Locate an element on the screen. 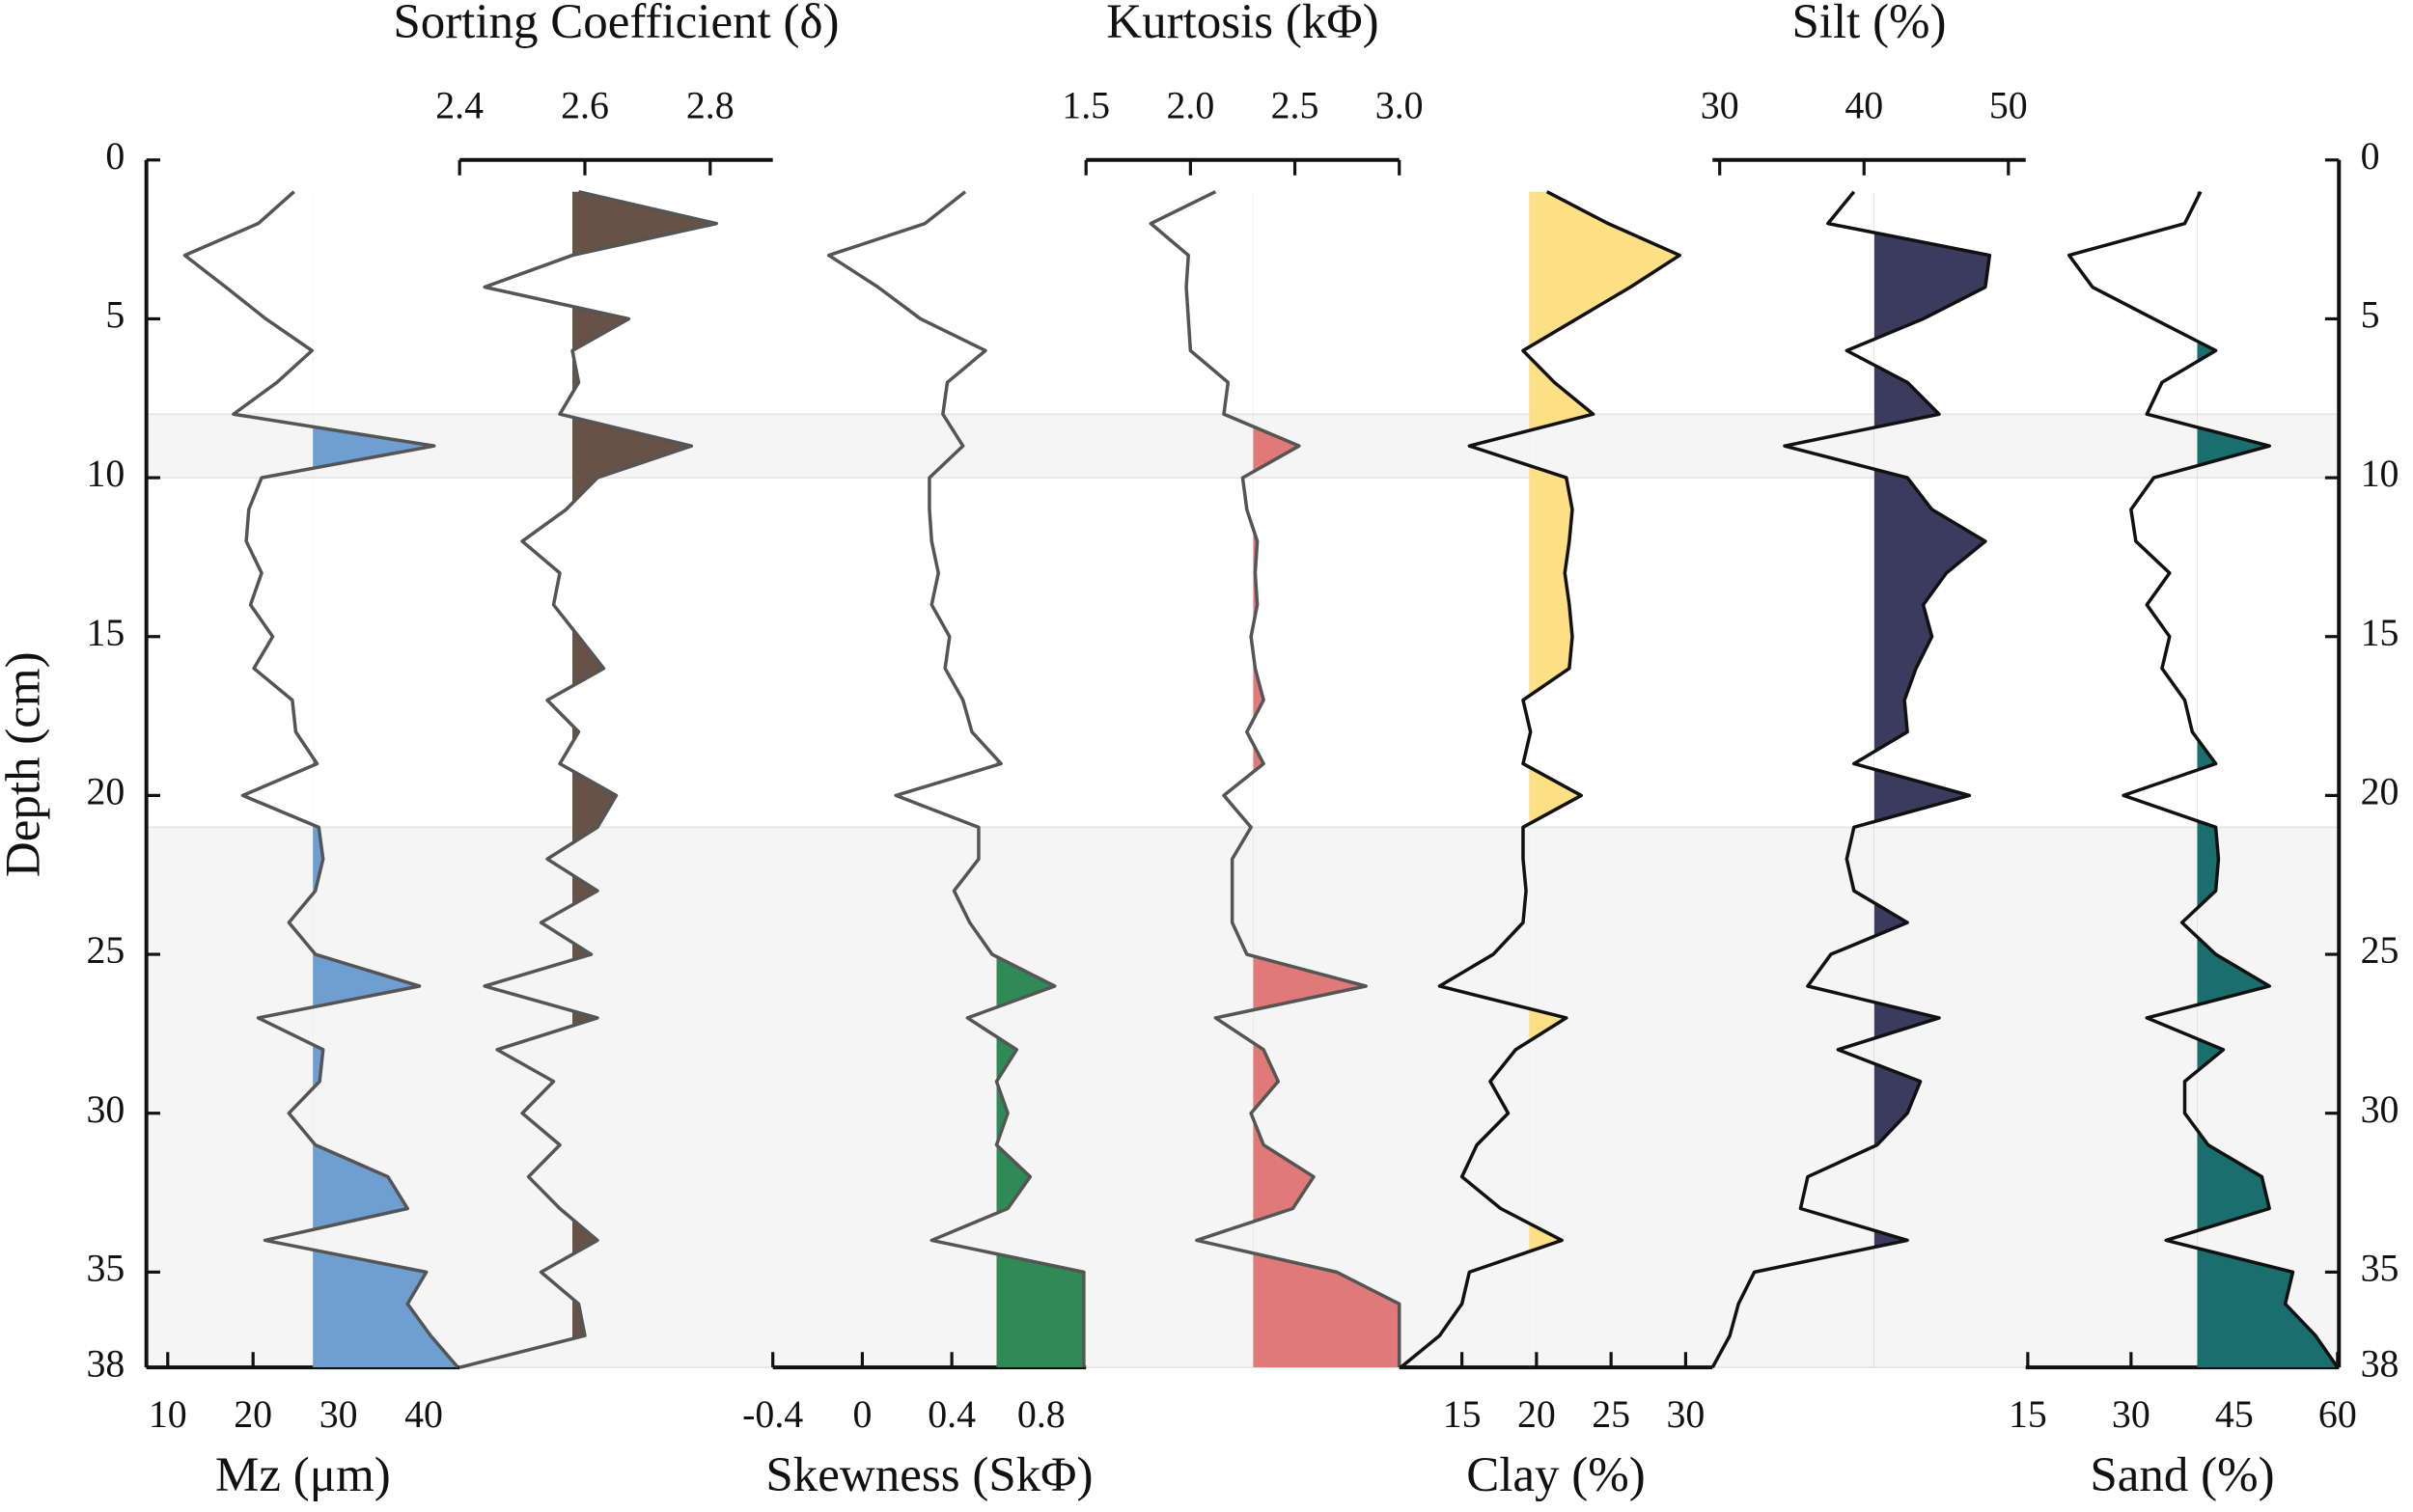 This screenshot has width=2413, height=1512. x-tick-label: 2.5 is located at coordinates (1295, 104).